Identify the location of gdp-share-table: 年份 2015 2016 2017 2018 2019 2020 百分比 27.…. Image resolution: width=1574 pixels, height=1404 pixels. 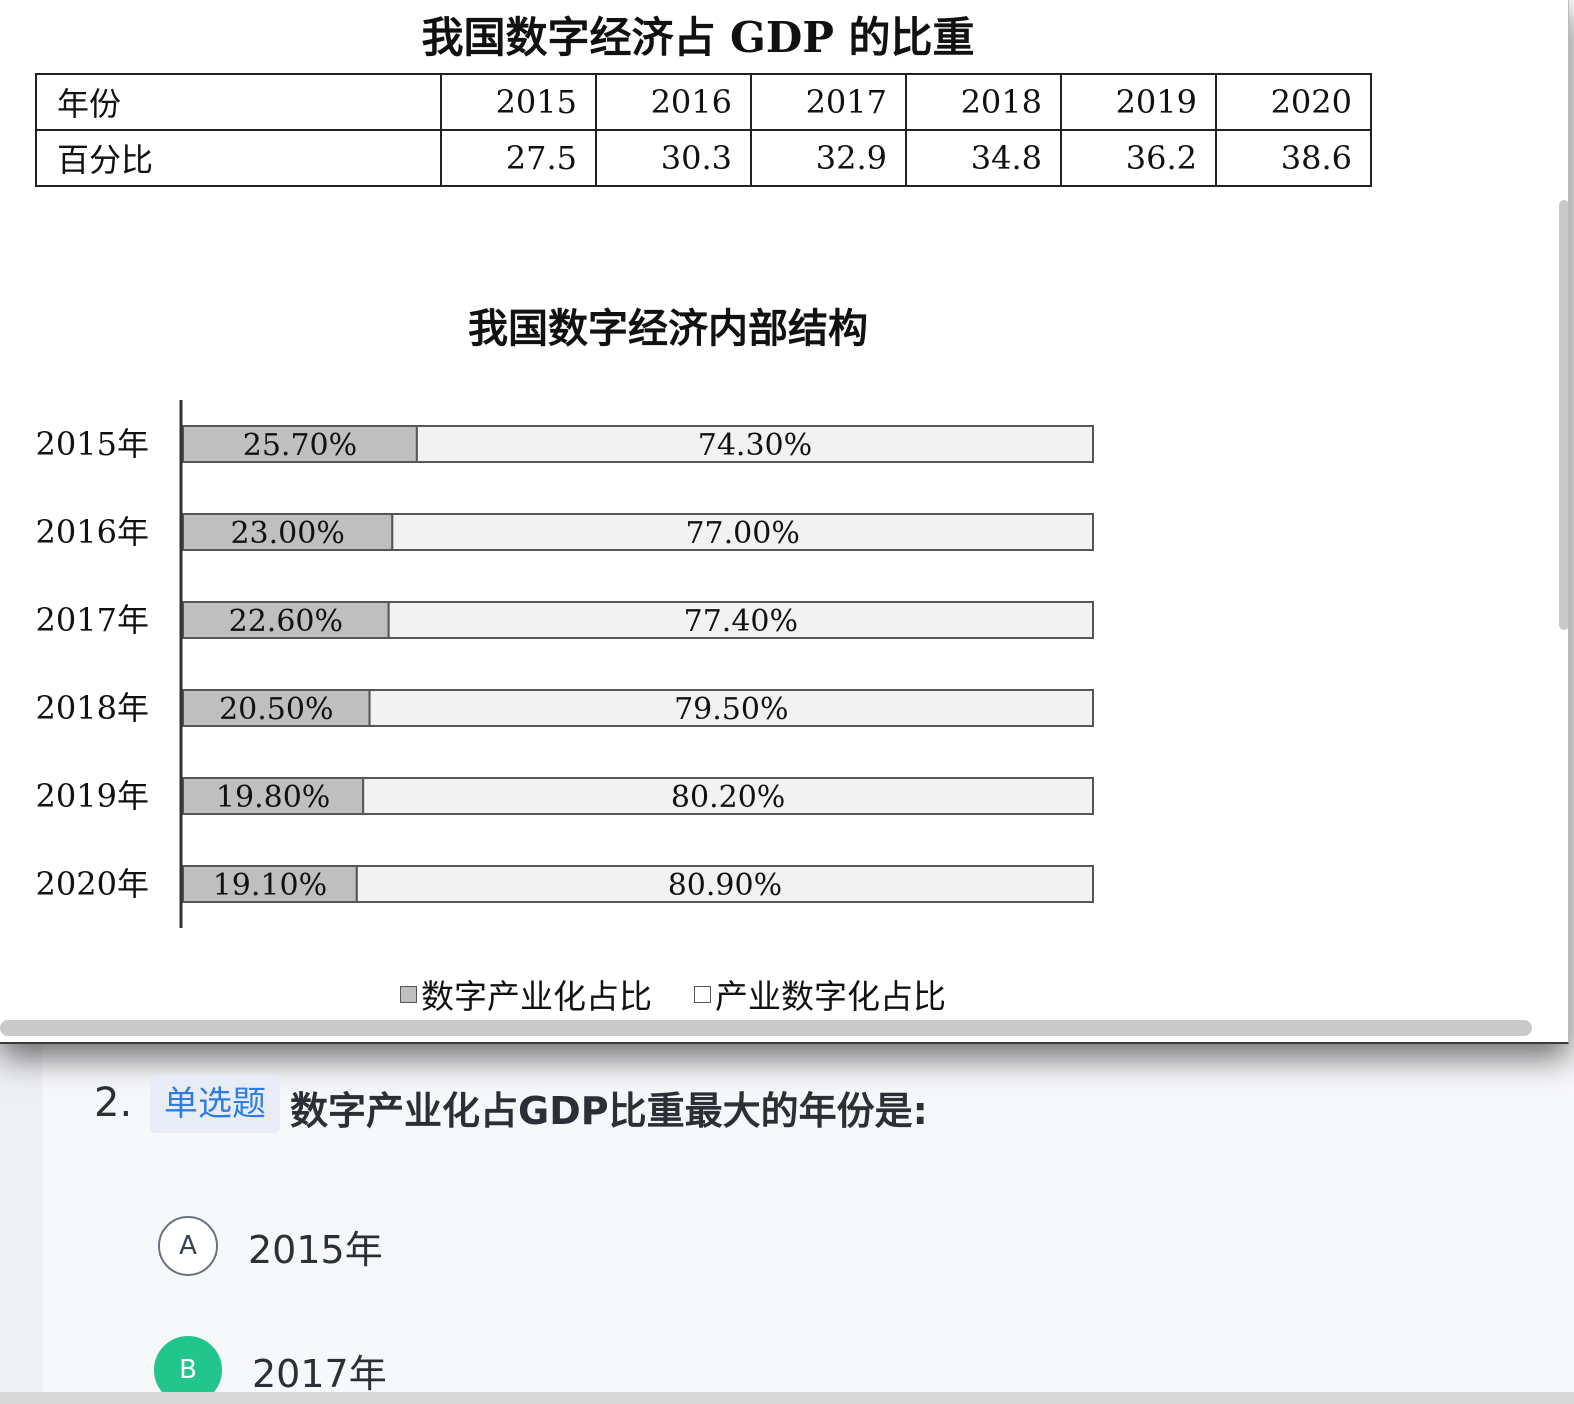
(703, 130).